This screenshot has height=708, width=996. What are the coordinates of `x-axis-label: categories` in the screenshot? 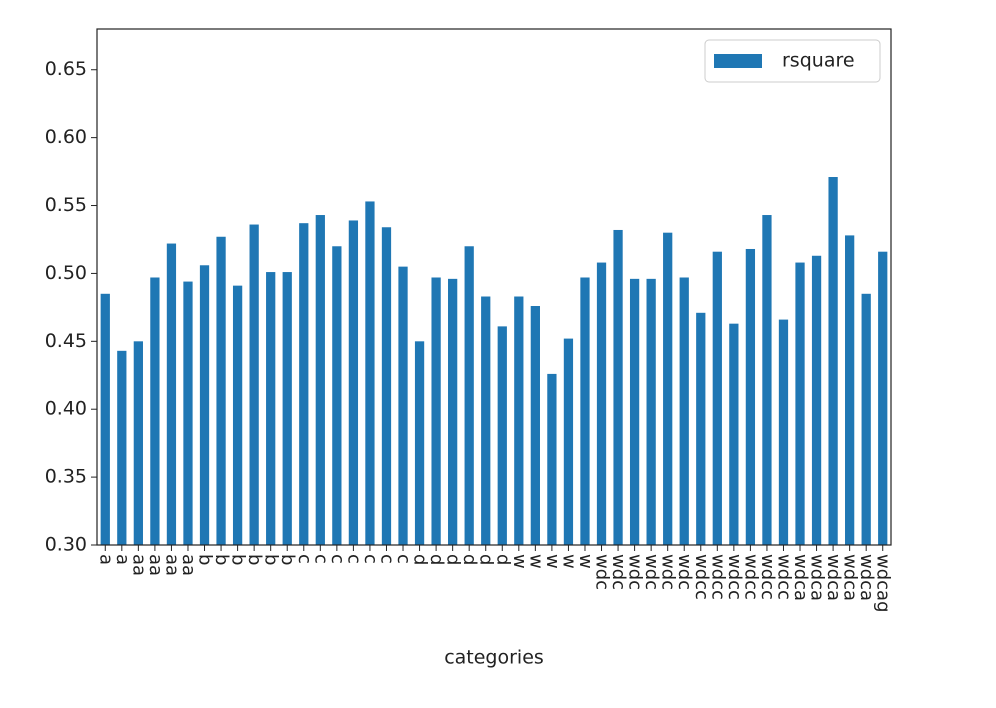 It's located at (494, 658).